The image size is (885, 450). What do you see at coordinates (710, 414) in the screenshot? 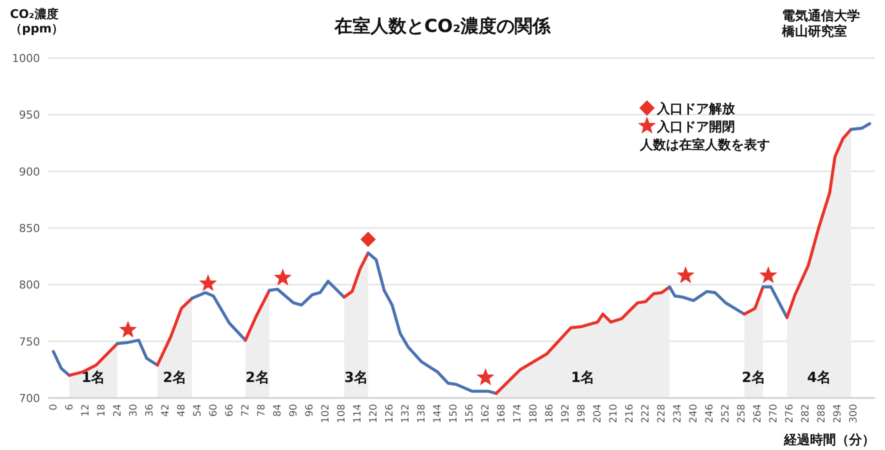
I see `x-tick-label: 246` at bounding box center [710, 414].